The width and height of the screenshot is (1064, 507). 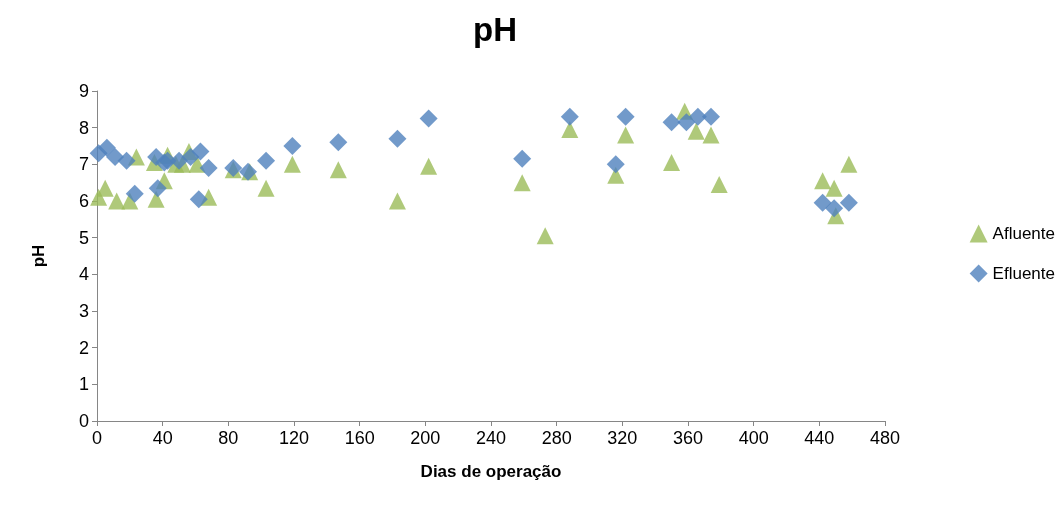 What do you see at coordinates (162, 438) in the screenshot?
I see `x-tick-label: 40` at bounding box center [162, 438].